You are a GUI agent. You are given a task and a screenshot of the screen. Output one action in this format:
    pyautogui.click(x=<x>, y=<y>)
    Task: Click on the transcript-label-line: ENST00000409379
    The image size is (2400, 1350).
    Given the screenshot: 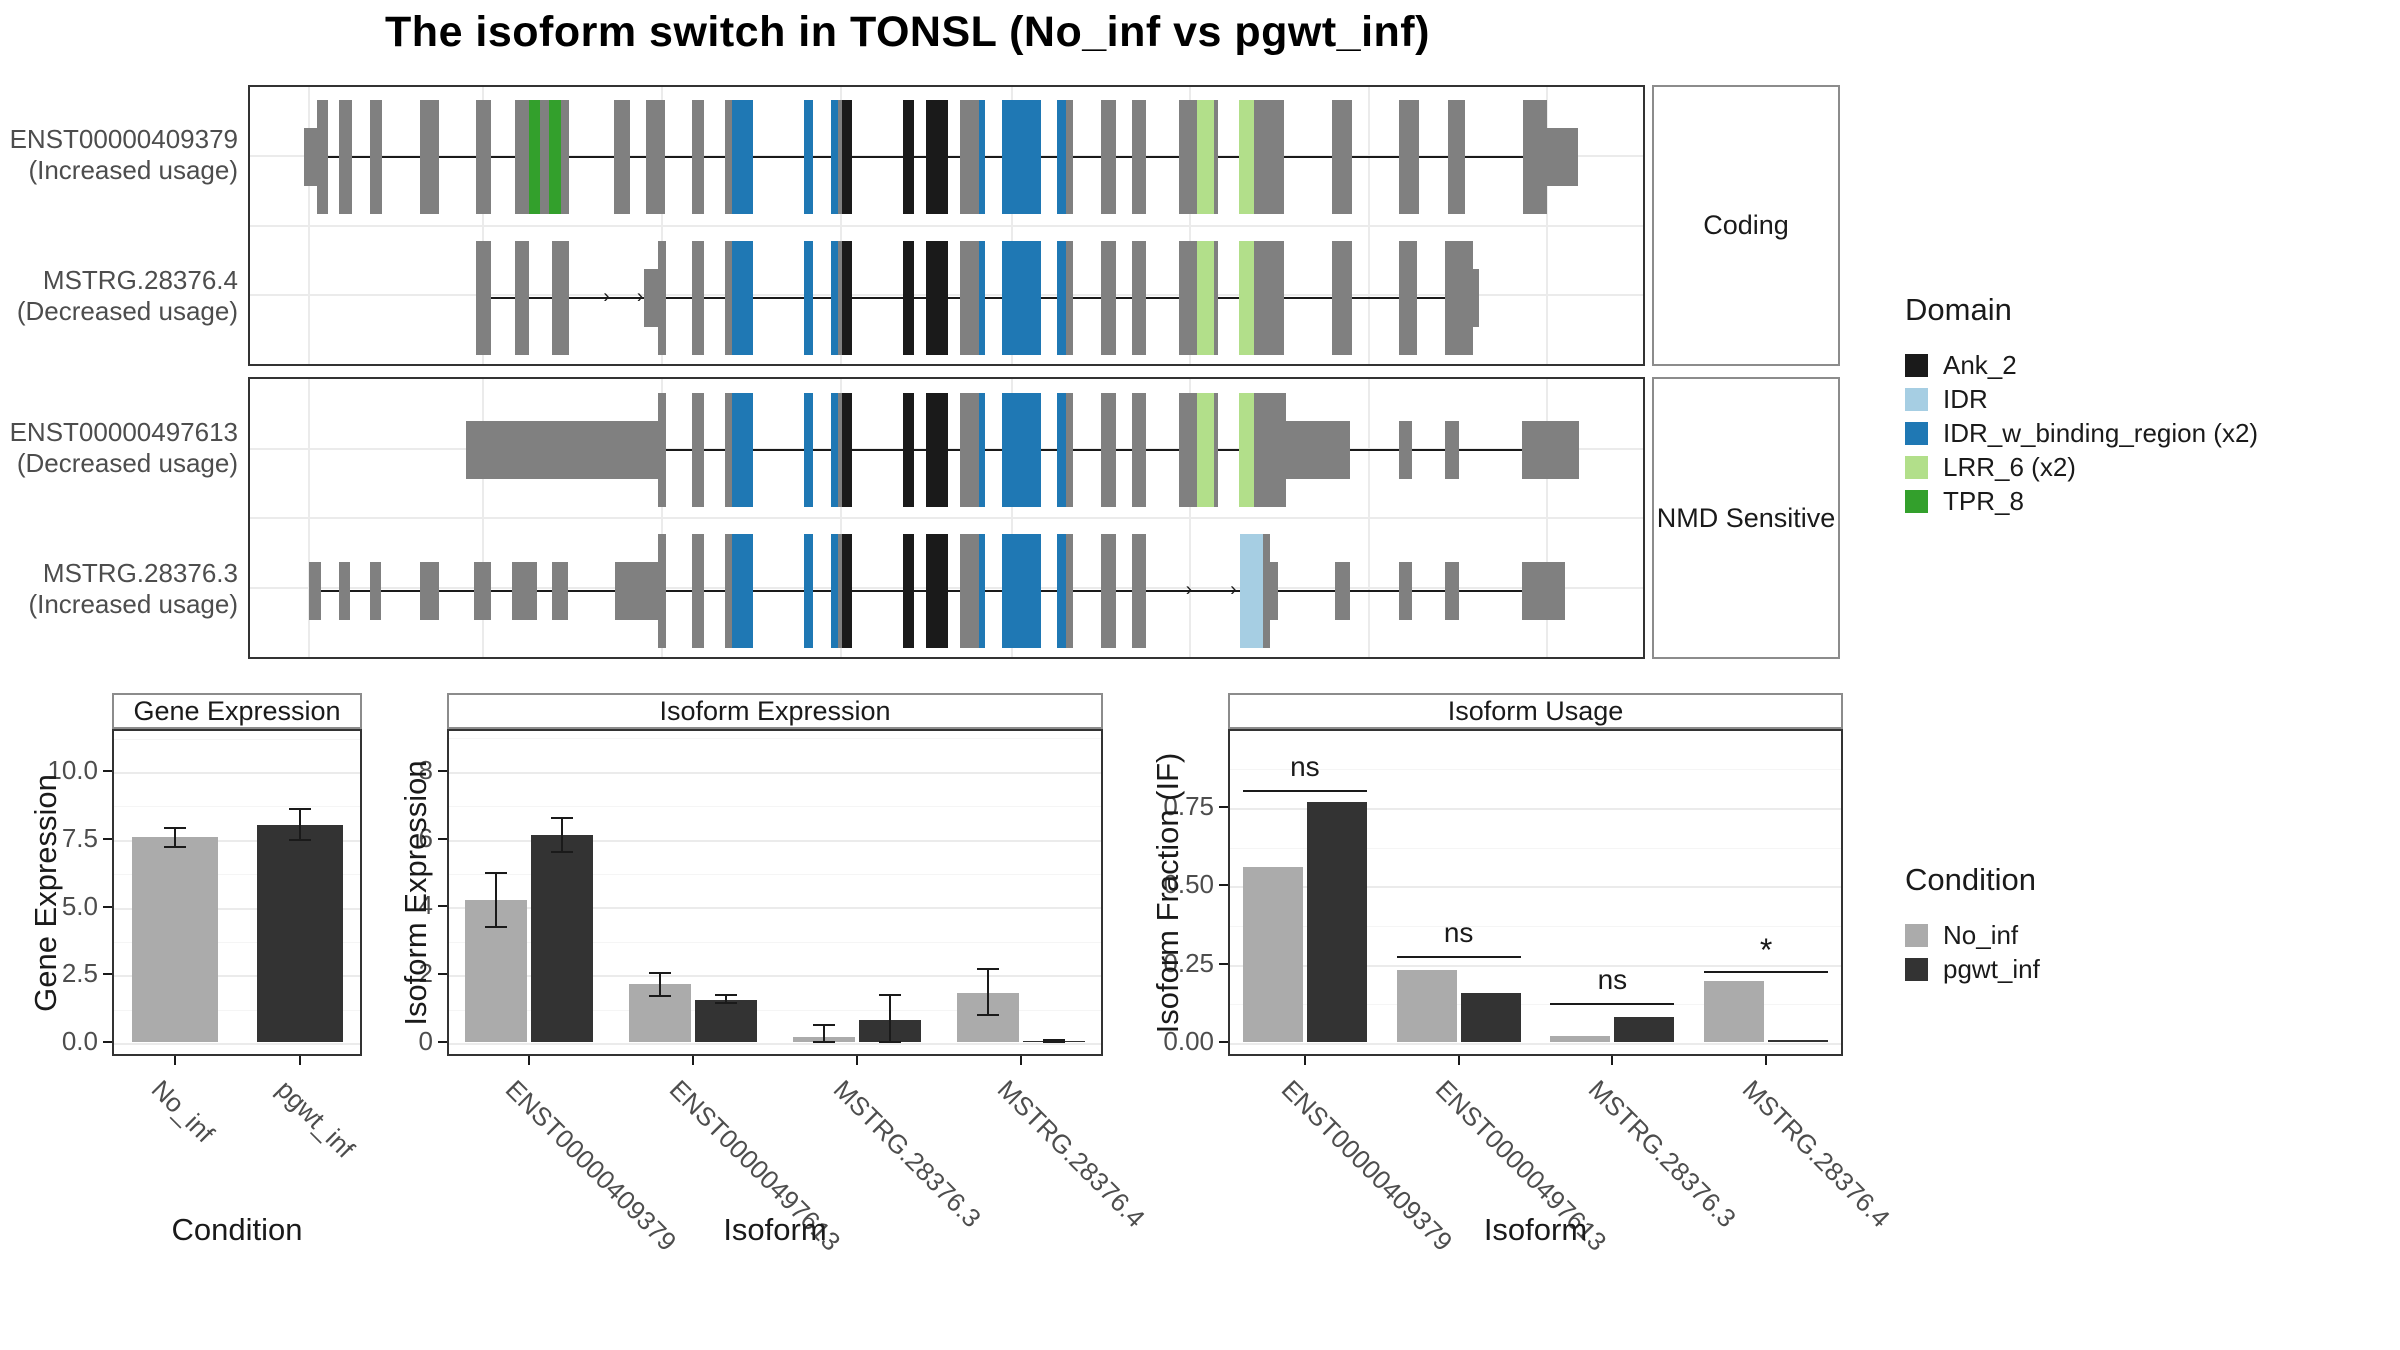 What is the action you would take?
    pyautogui.click(x=123, y=139)
    